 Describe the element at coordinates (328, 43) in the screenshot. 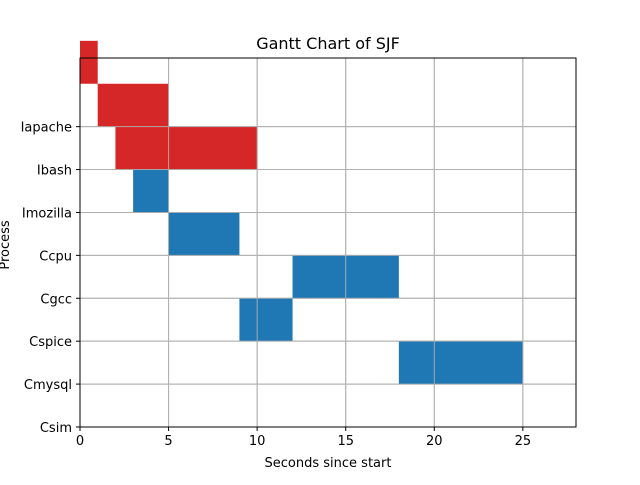

I see `chart-title: Gantt Chart of SJF` at that location.